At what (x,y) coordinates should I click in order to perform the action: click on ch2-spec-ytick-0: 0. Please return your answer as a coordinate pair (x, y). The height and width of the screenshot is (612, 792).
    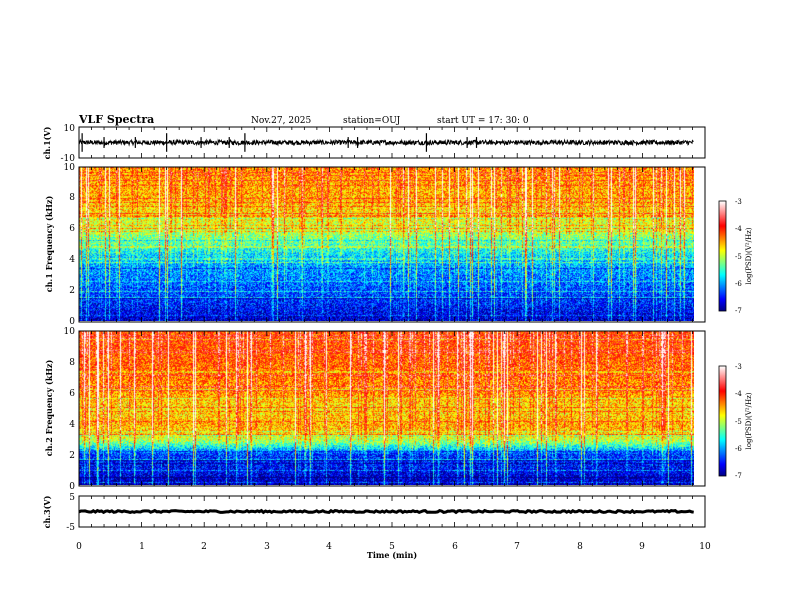
    Looking at the image, I should click on (72, 487).